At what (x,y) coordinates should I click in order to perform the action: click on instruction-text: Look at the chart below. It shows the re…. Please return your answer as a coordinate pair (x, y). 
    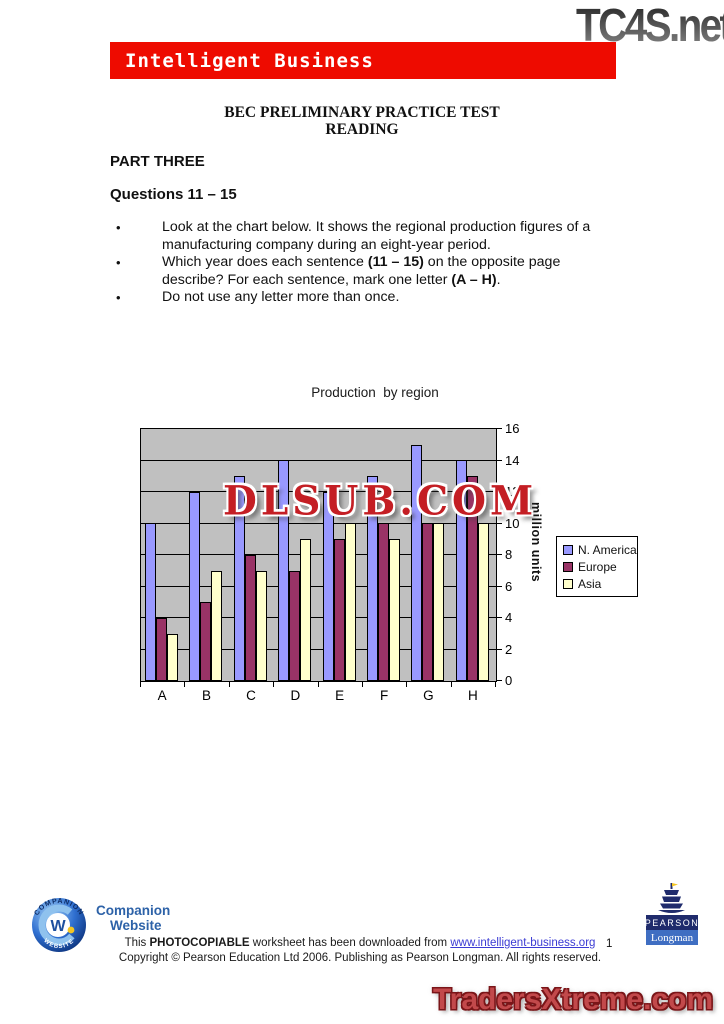
    Looking at the image, I should click on (376, 236).